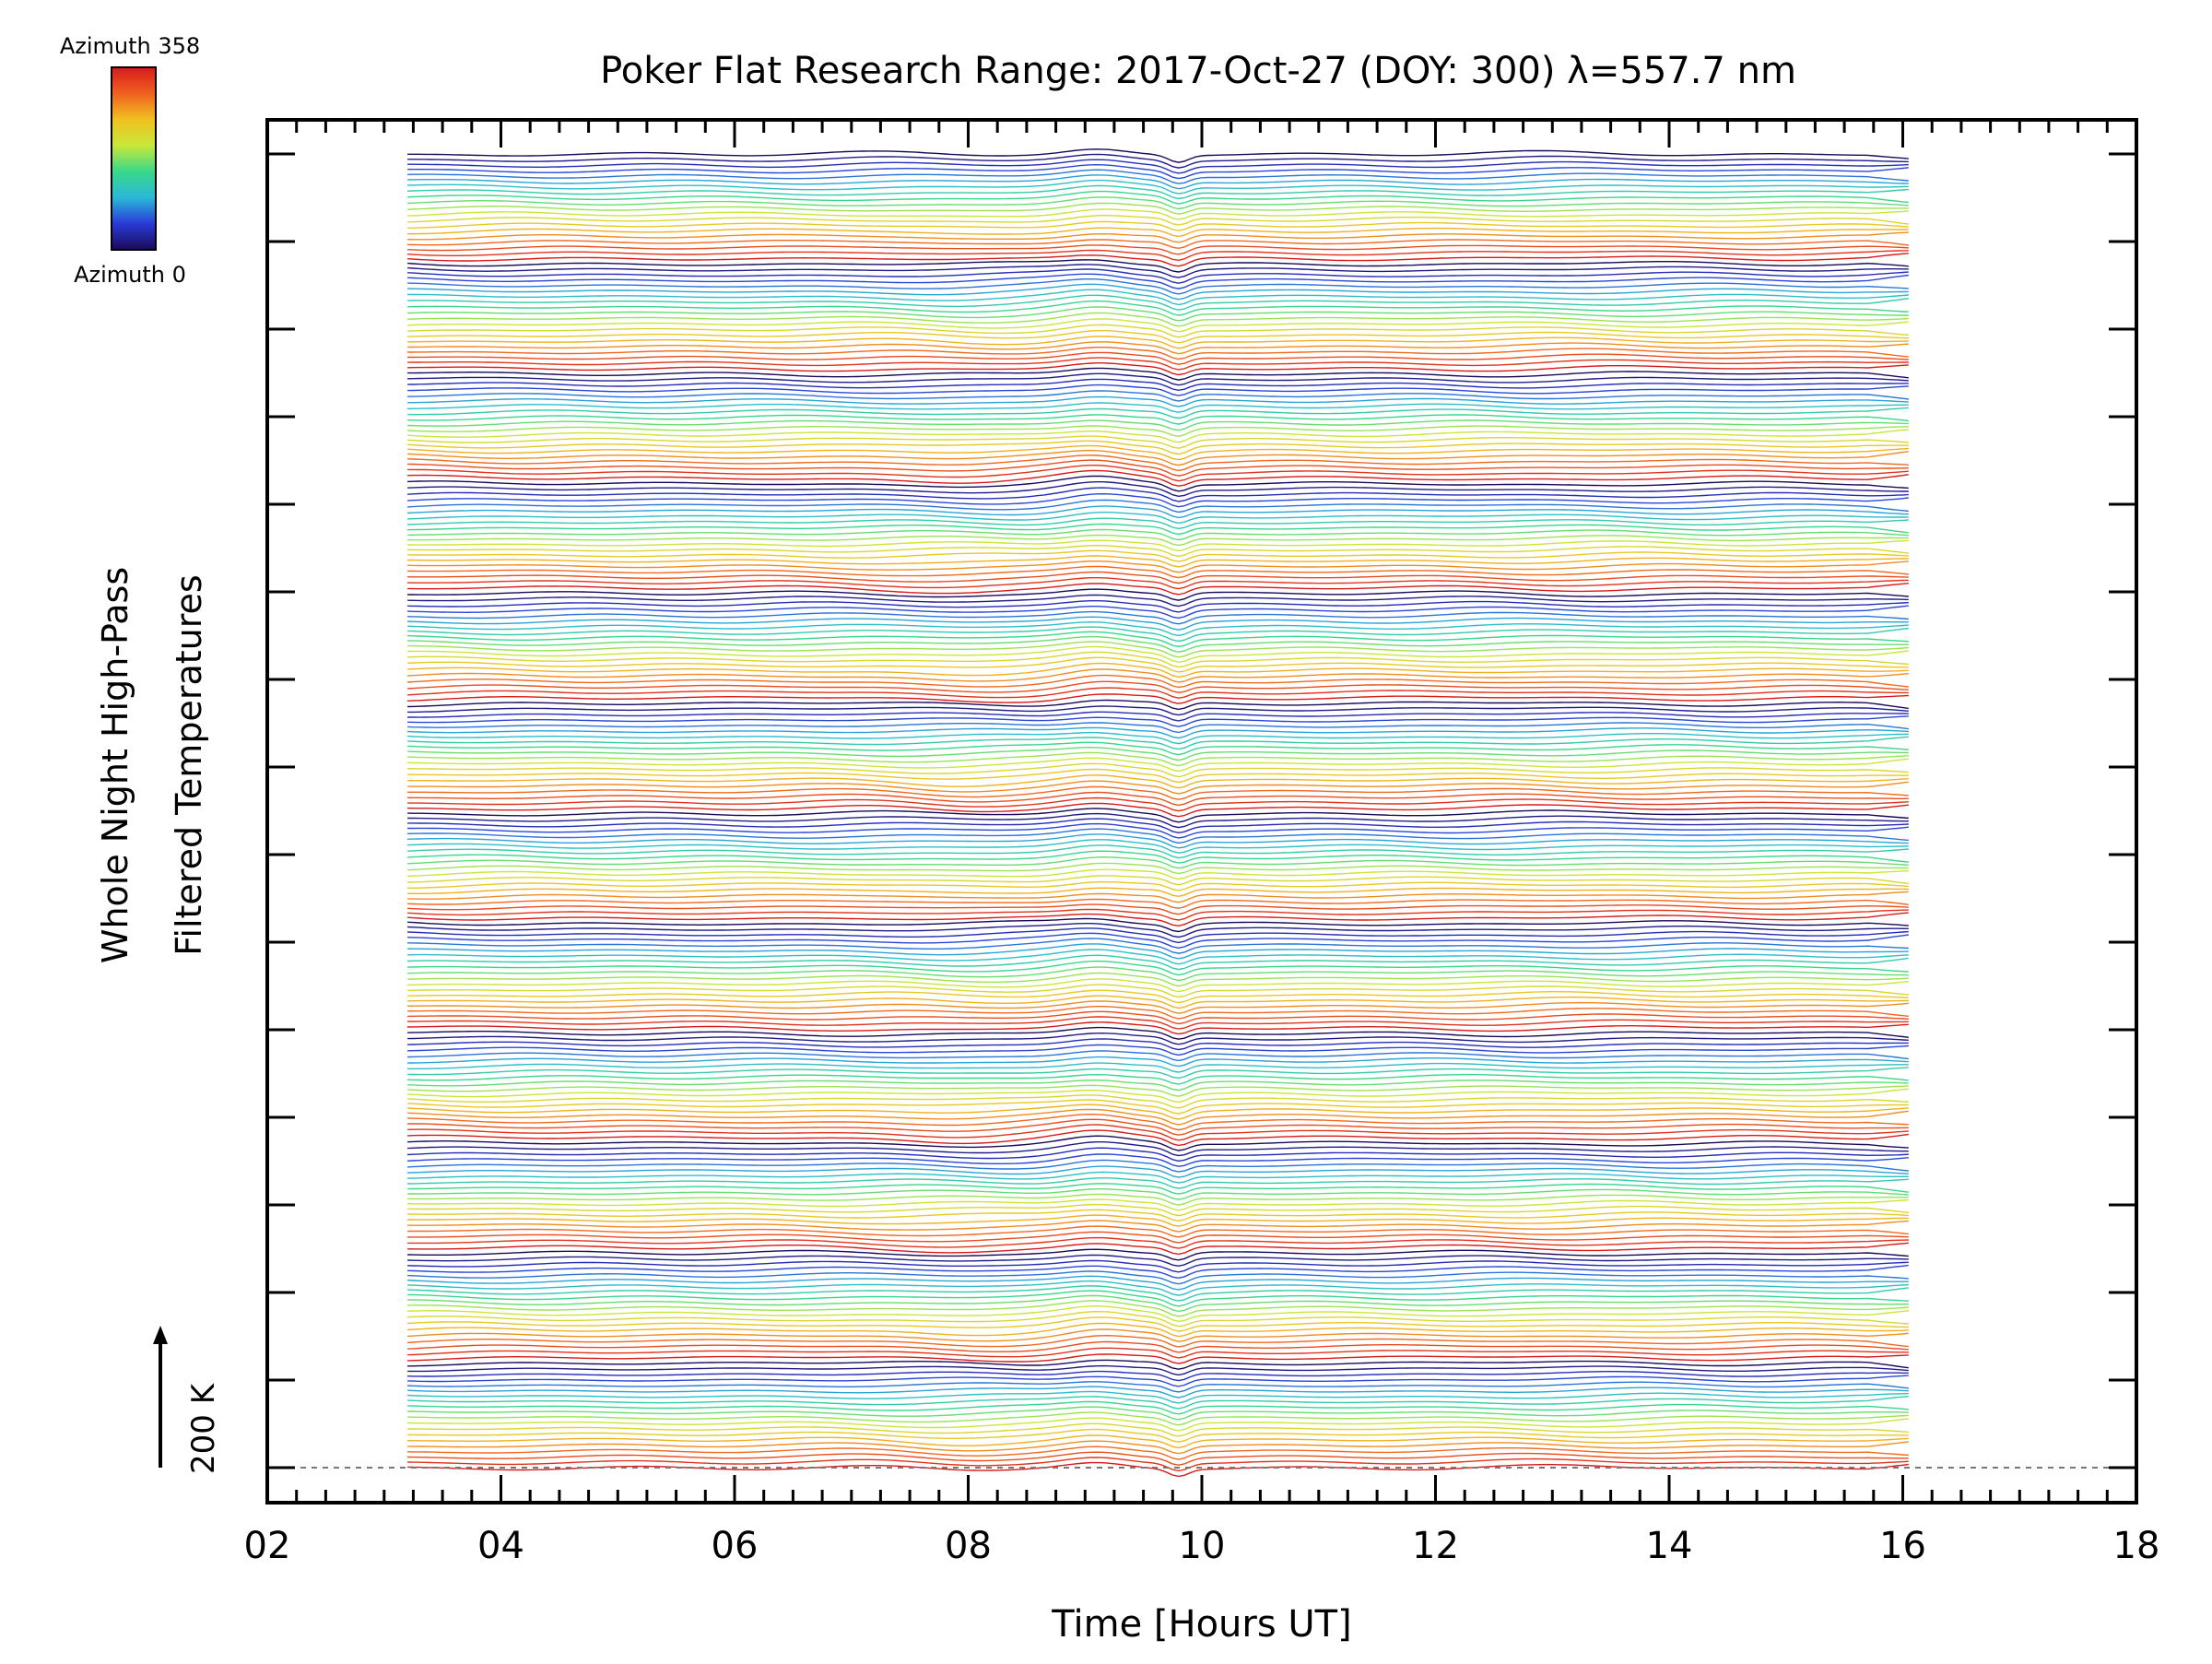 Image resolution: width=2212 pixels, height=1664 pixels. I want to click on scale-bar: 200 K, so click(187, 1400).